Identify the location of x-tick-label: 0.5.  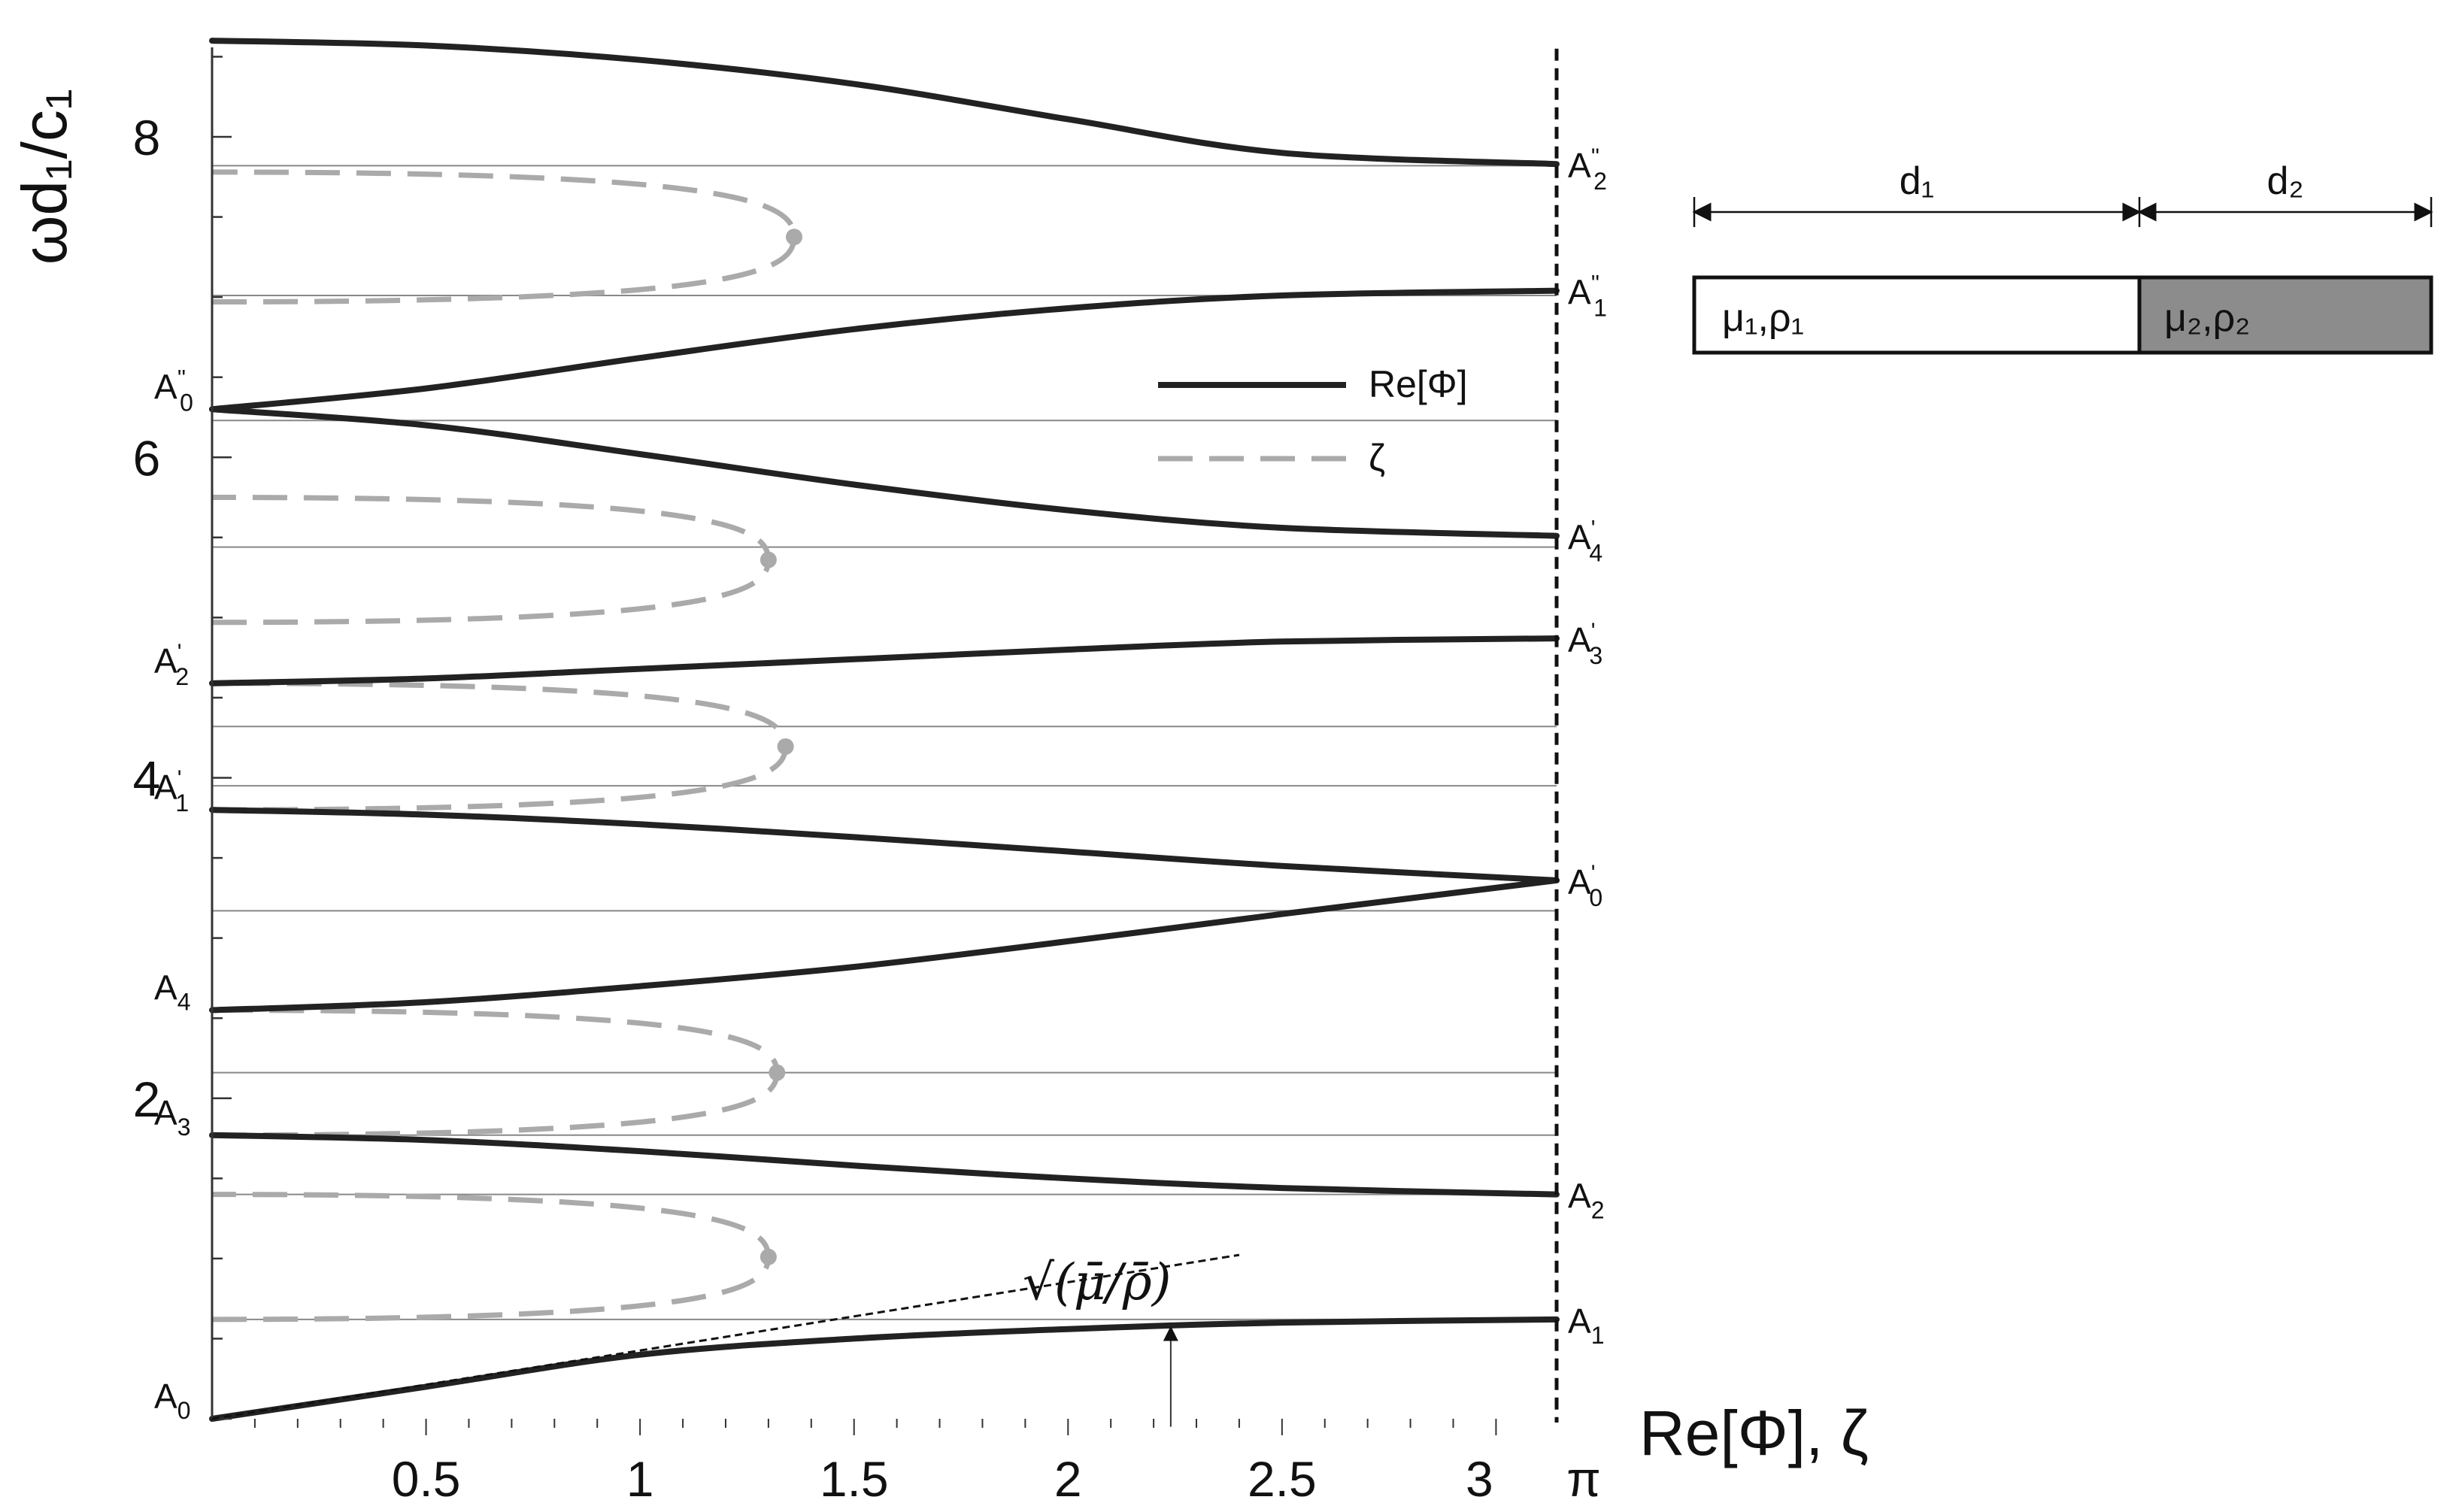
(426, 1479).